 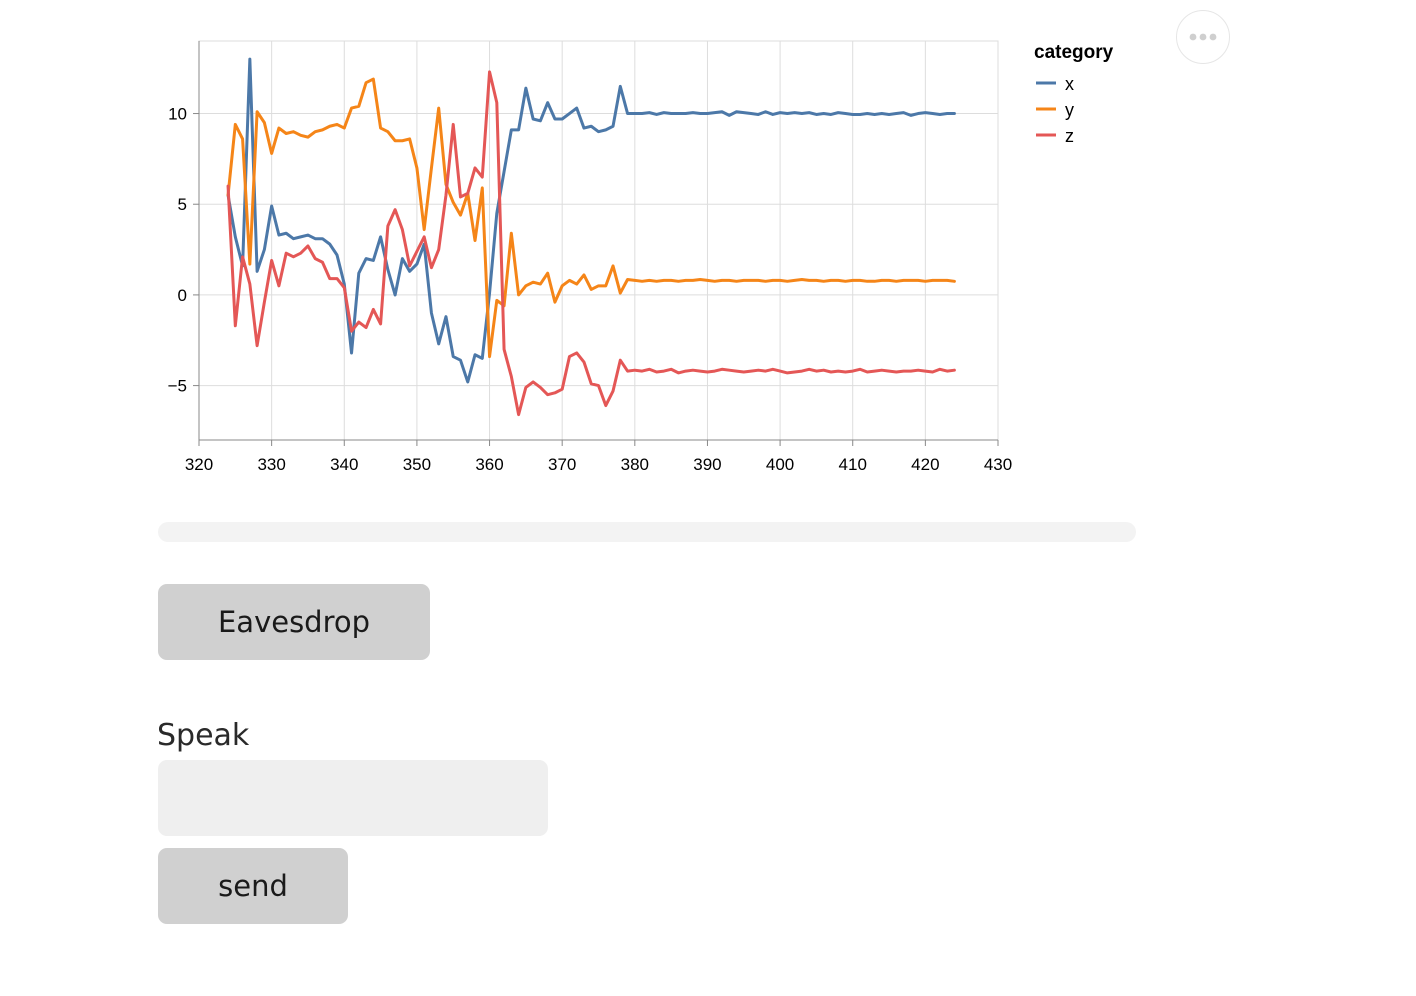 What do you see at coordinates (998, 464) in the screenshot?
I see `x-tick-label: 430` at bounding box center [998, 464].